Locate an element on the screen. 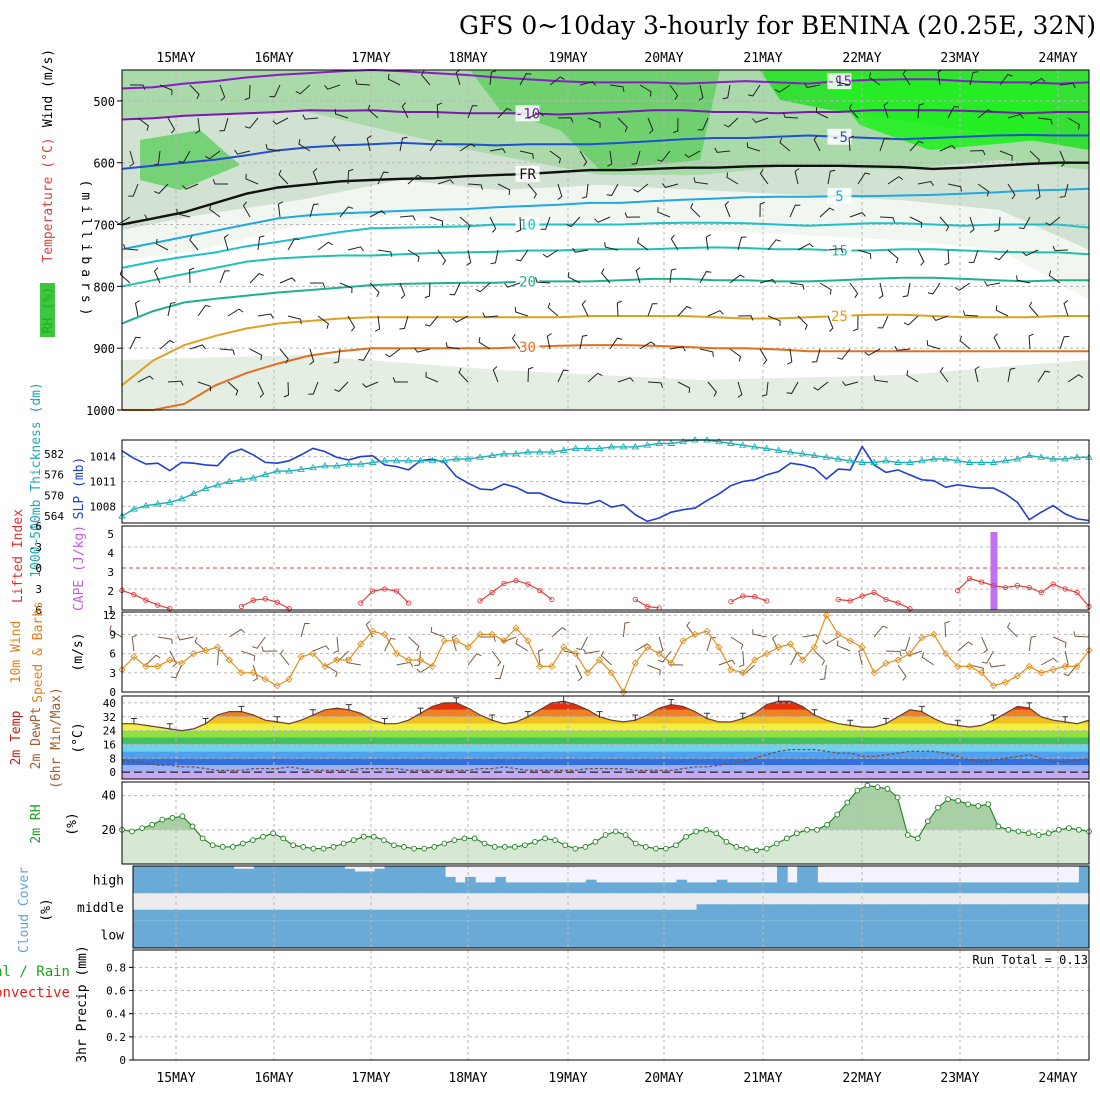 Image resolution: width=1100 pixels, height=1100 pixels. panel-border is located at coordinates (611, 1005).